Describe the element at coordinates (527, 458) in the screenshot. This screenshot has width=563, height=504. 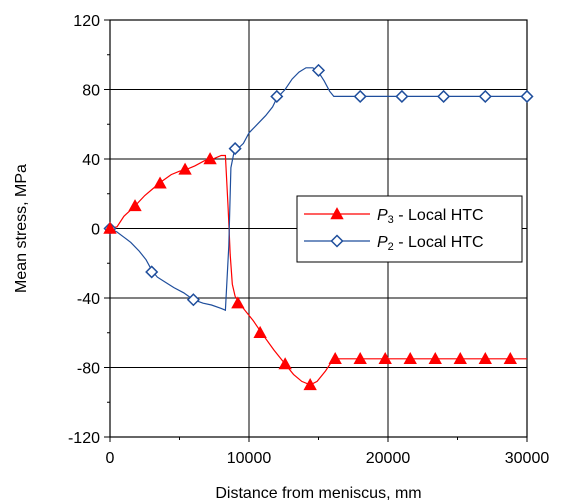
I see `x-tick-label: 30000` at that location.